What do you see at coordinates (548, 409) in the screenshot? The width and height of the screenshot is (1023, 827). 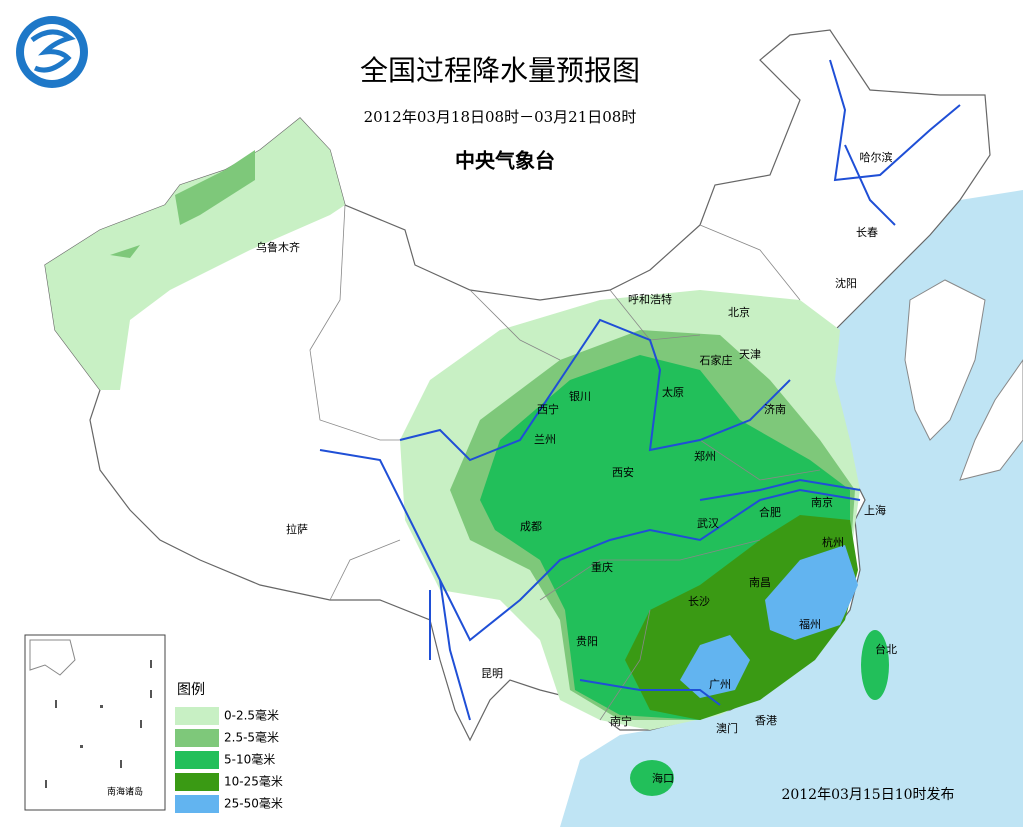 I see `city-label: 西宁` at bounding box center [548, 409].